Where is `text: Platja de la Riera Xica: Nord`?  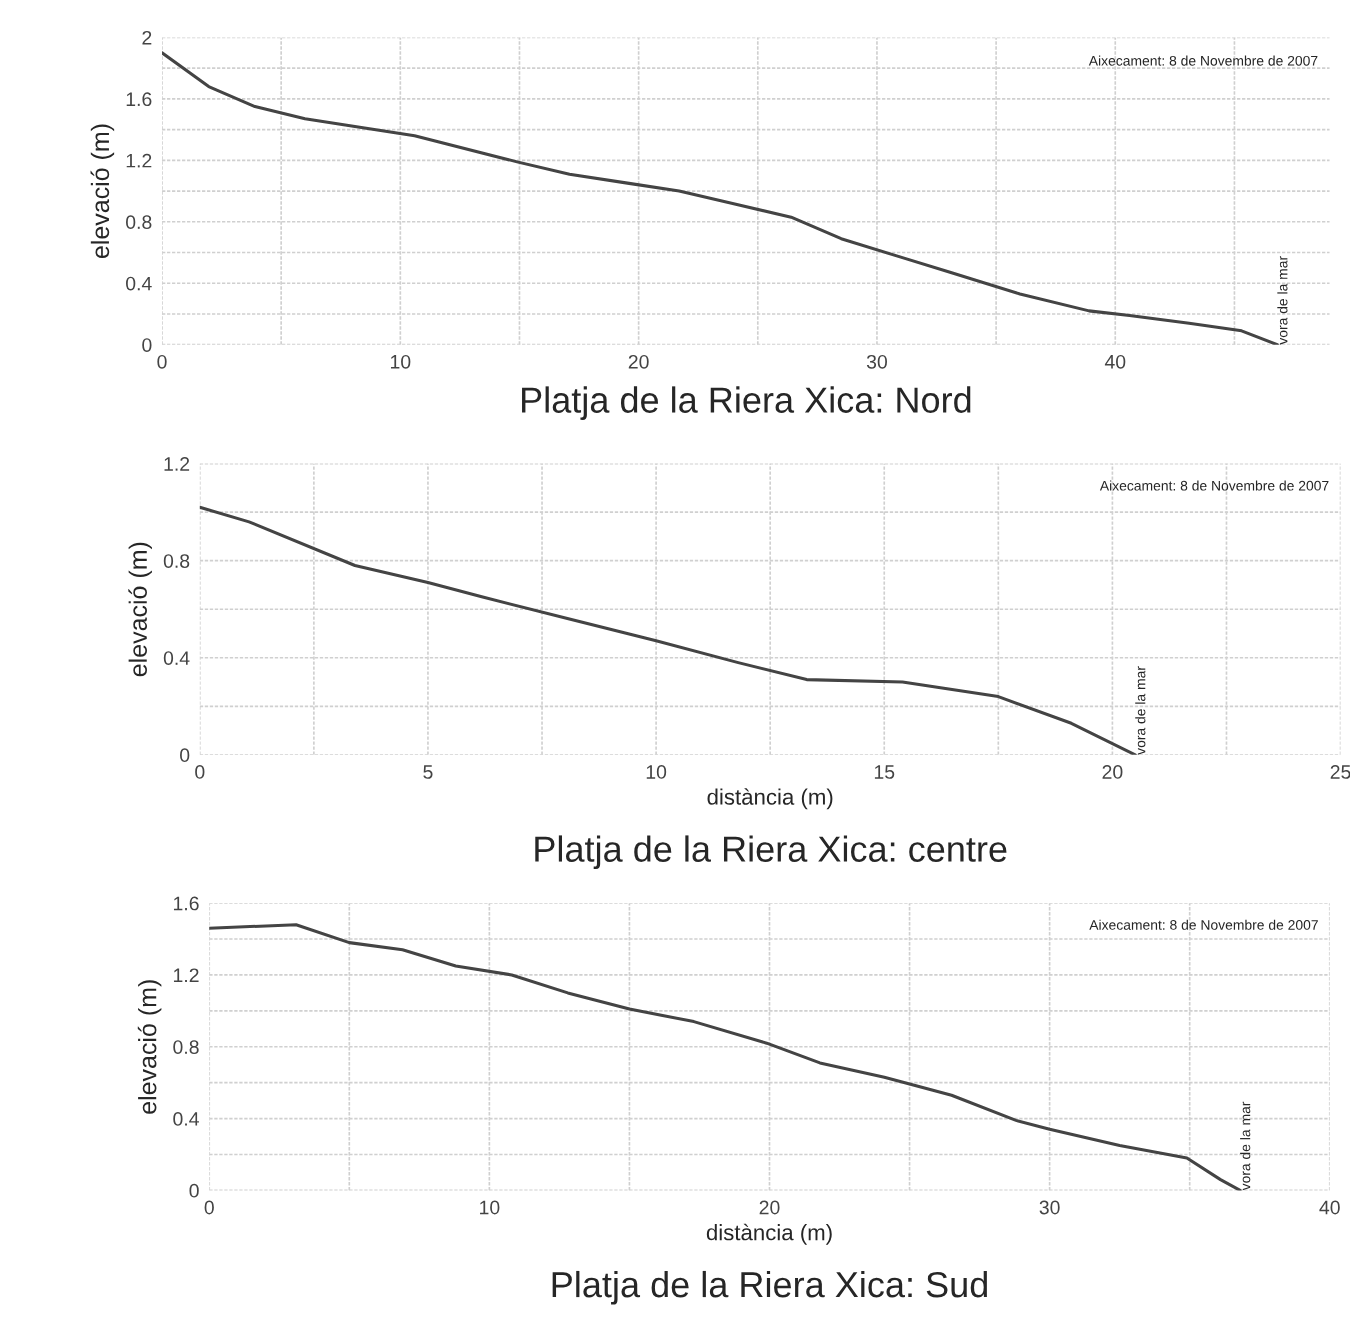 text: Platja de la Riera Xica: Nord is located at coordinates (746, 403).